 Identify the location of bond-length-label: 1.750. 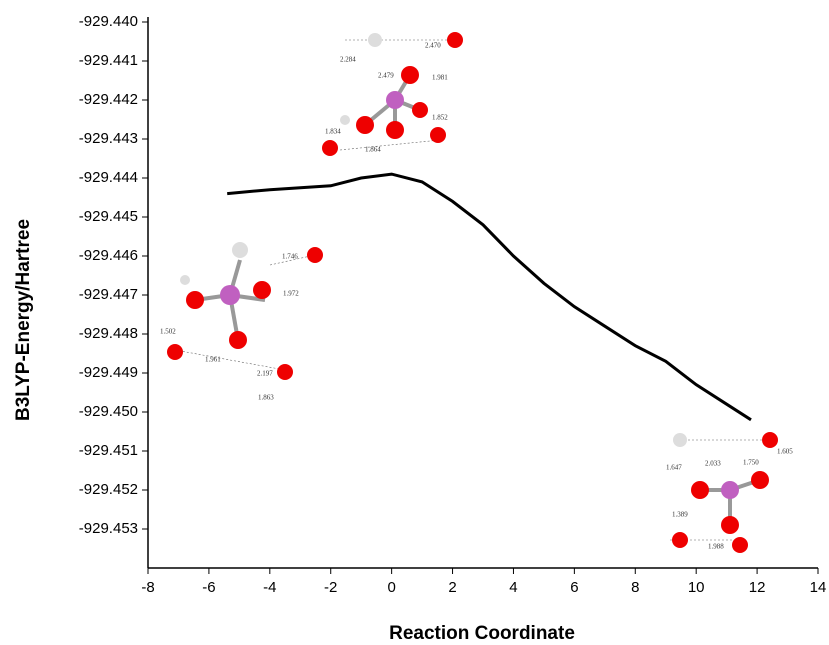
(751, 463).